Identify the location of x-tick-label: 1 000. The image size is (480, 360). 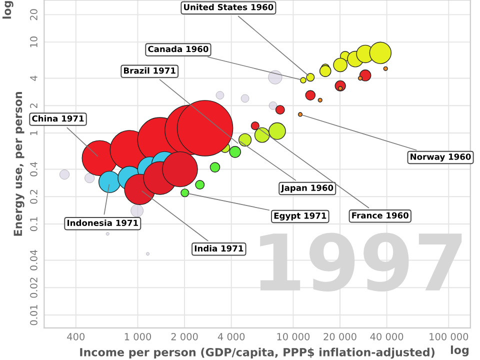
(138, 336).